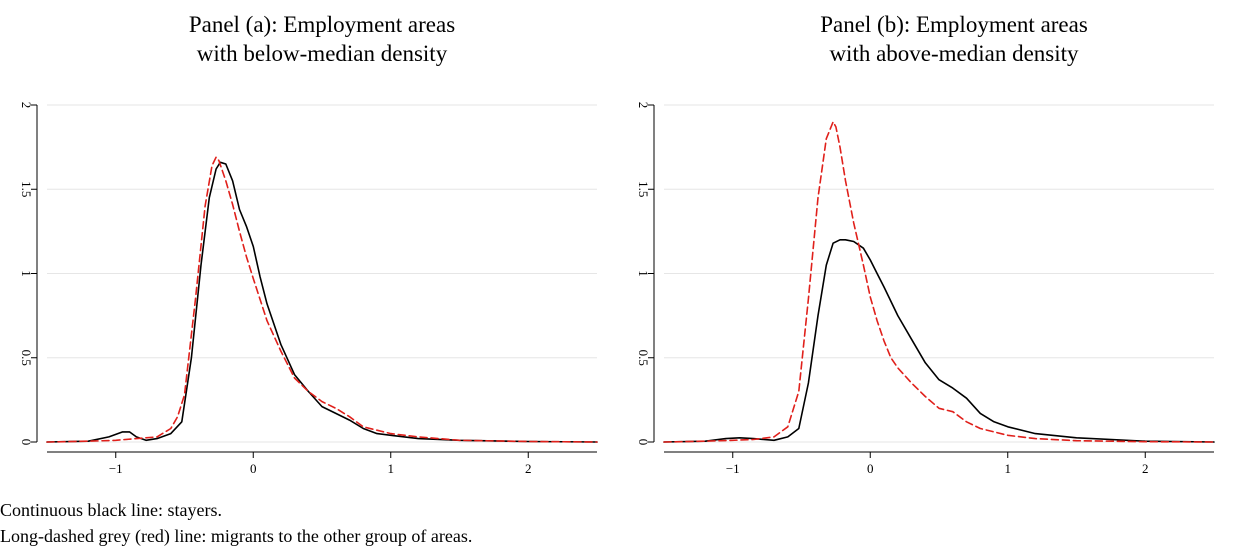 The height and width of the screenshot is (550, 1233). I want to click on panel-a-y-tick-label: 0.5, so click(26, 358).